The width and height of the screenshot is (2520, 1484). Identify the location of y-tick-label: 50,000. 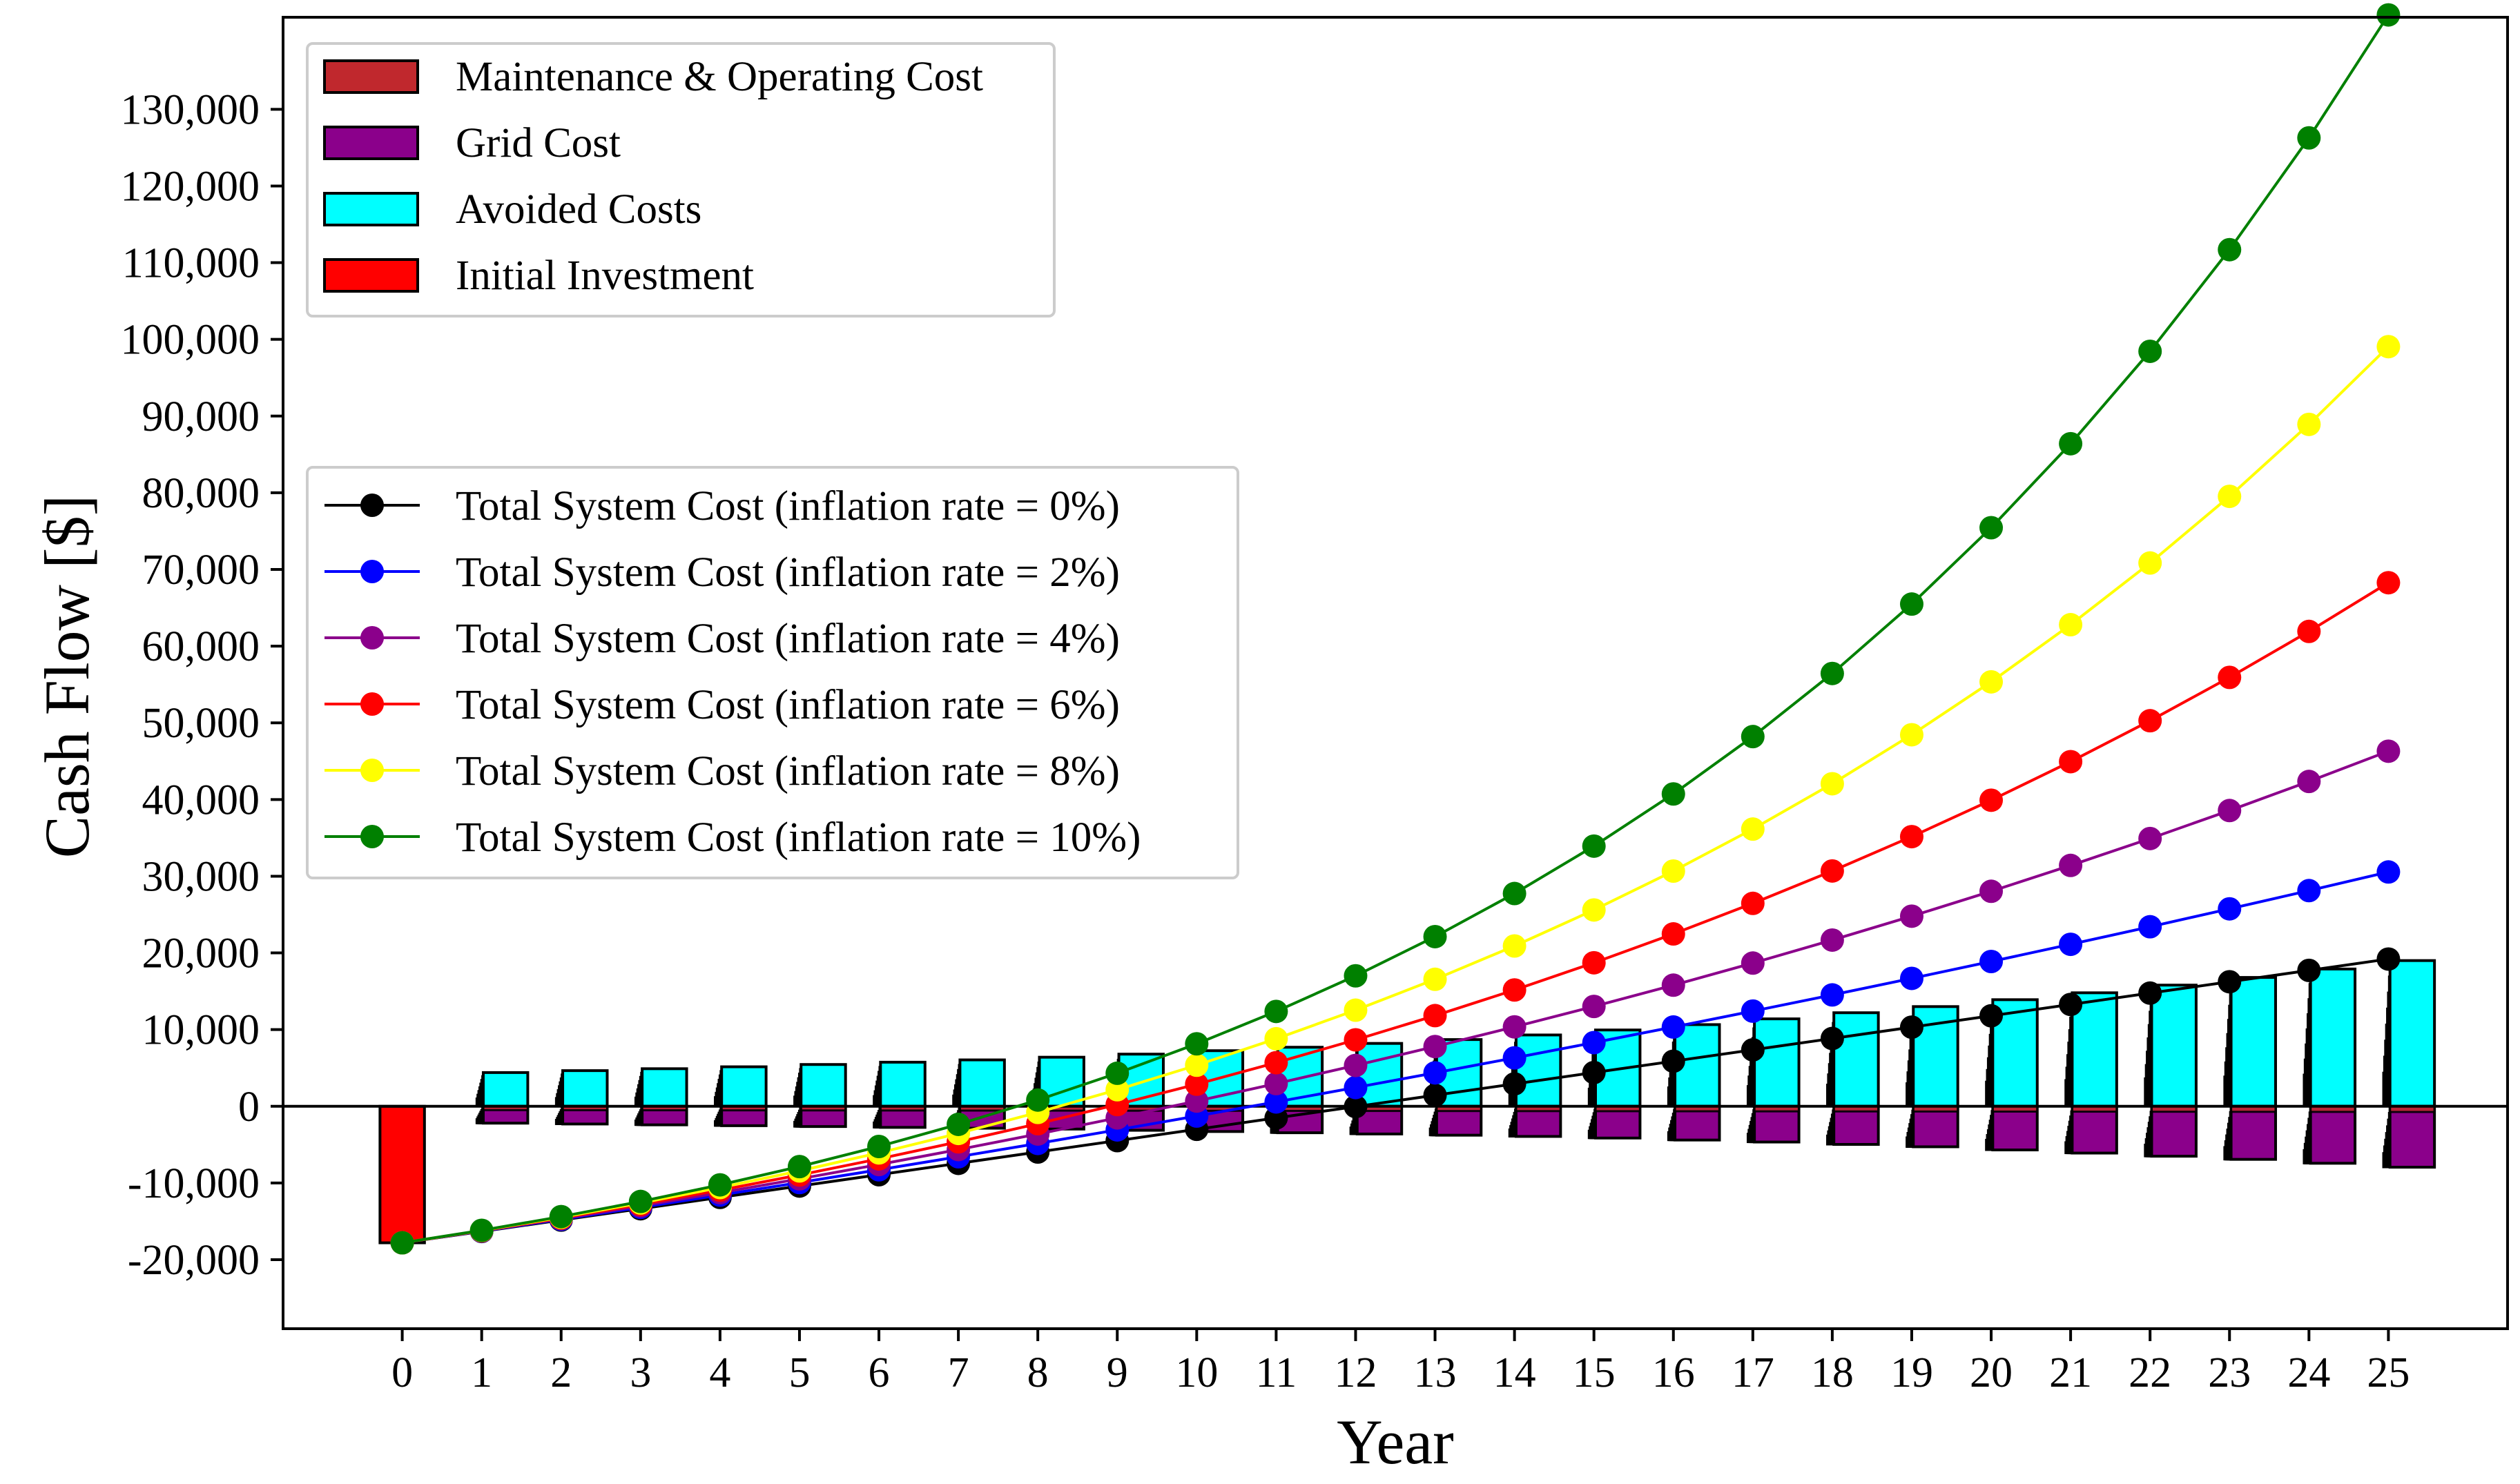
(201, 723).